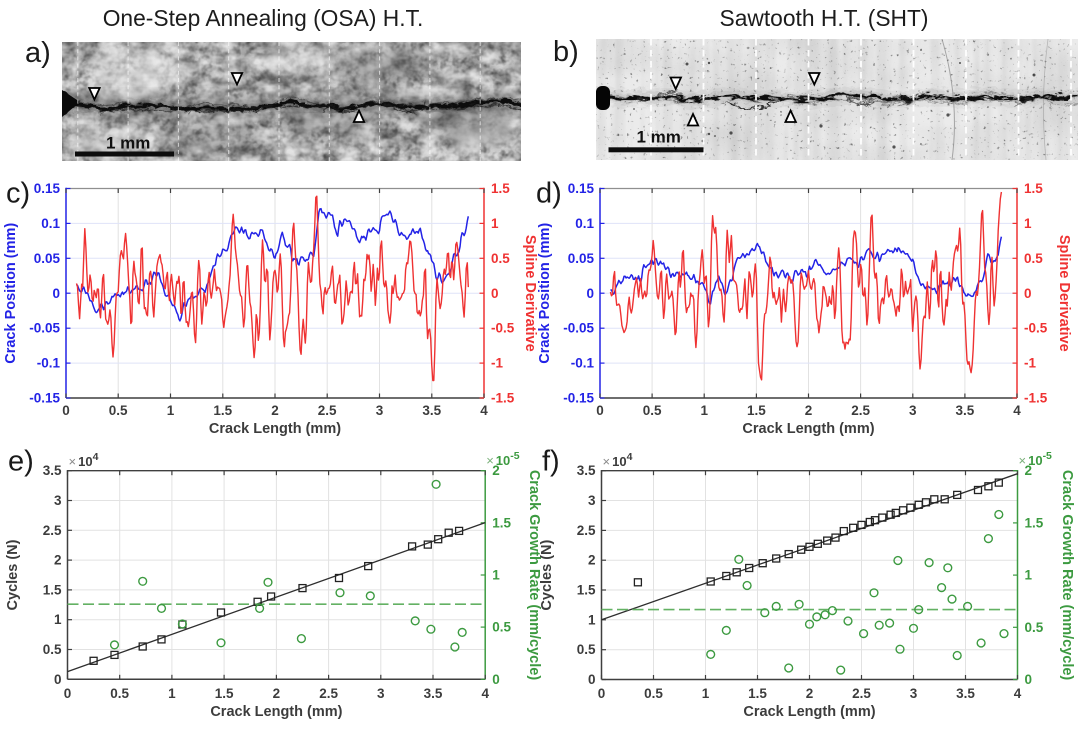  What do you see at coordinates (823, 18) in the screenshot?
I see `svg-text: Sawtooth H.T. (SHT)` at bounding box center [823, 18].